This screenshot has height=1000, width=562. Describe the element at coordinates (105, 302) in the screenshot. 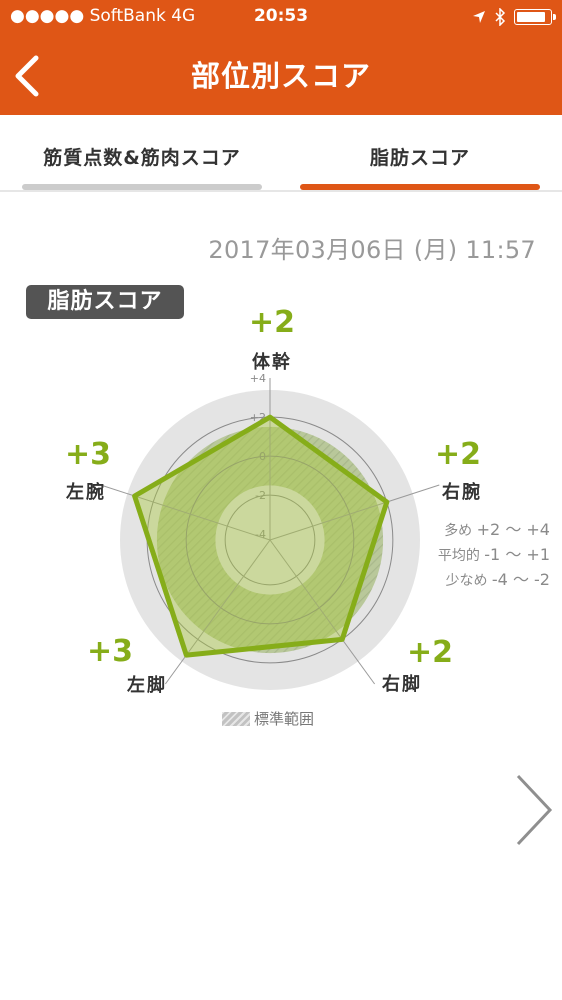

I see `section-badge: 脂肪スコア` at that location.